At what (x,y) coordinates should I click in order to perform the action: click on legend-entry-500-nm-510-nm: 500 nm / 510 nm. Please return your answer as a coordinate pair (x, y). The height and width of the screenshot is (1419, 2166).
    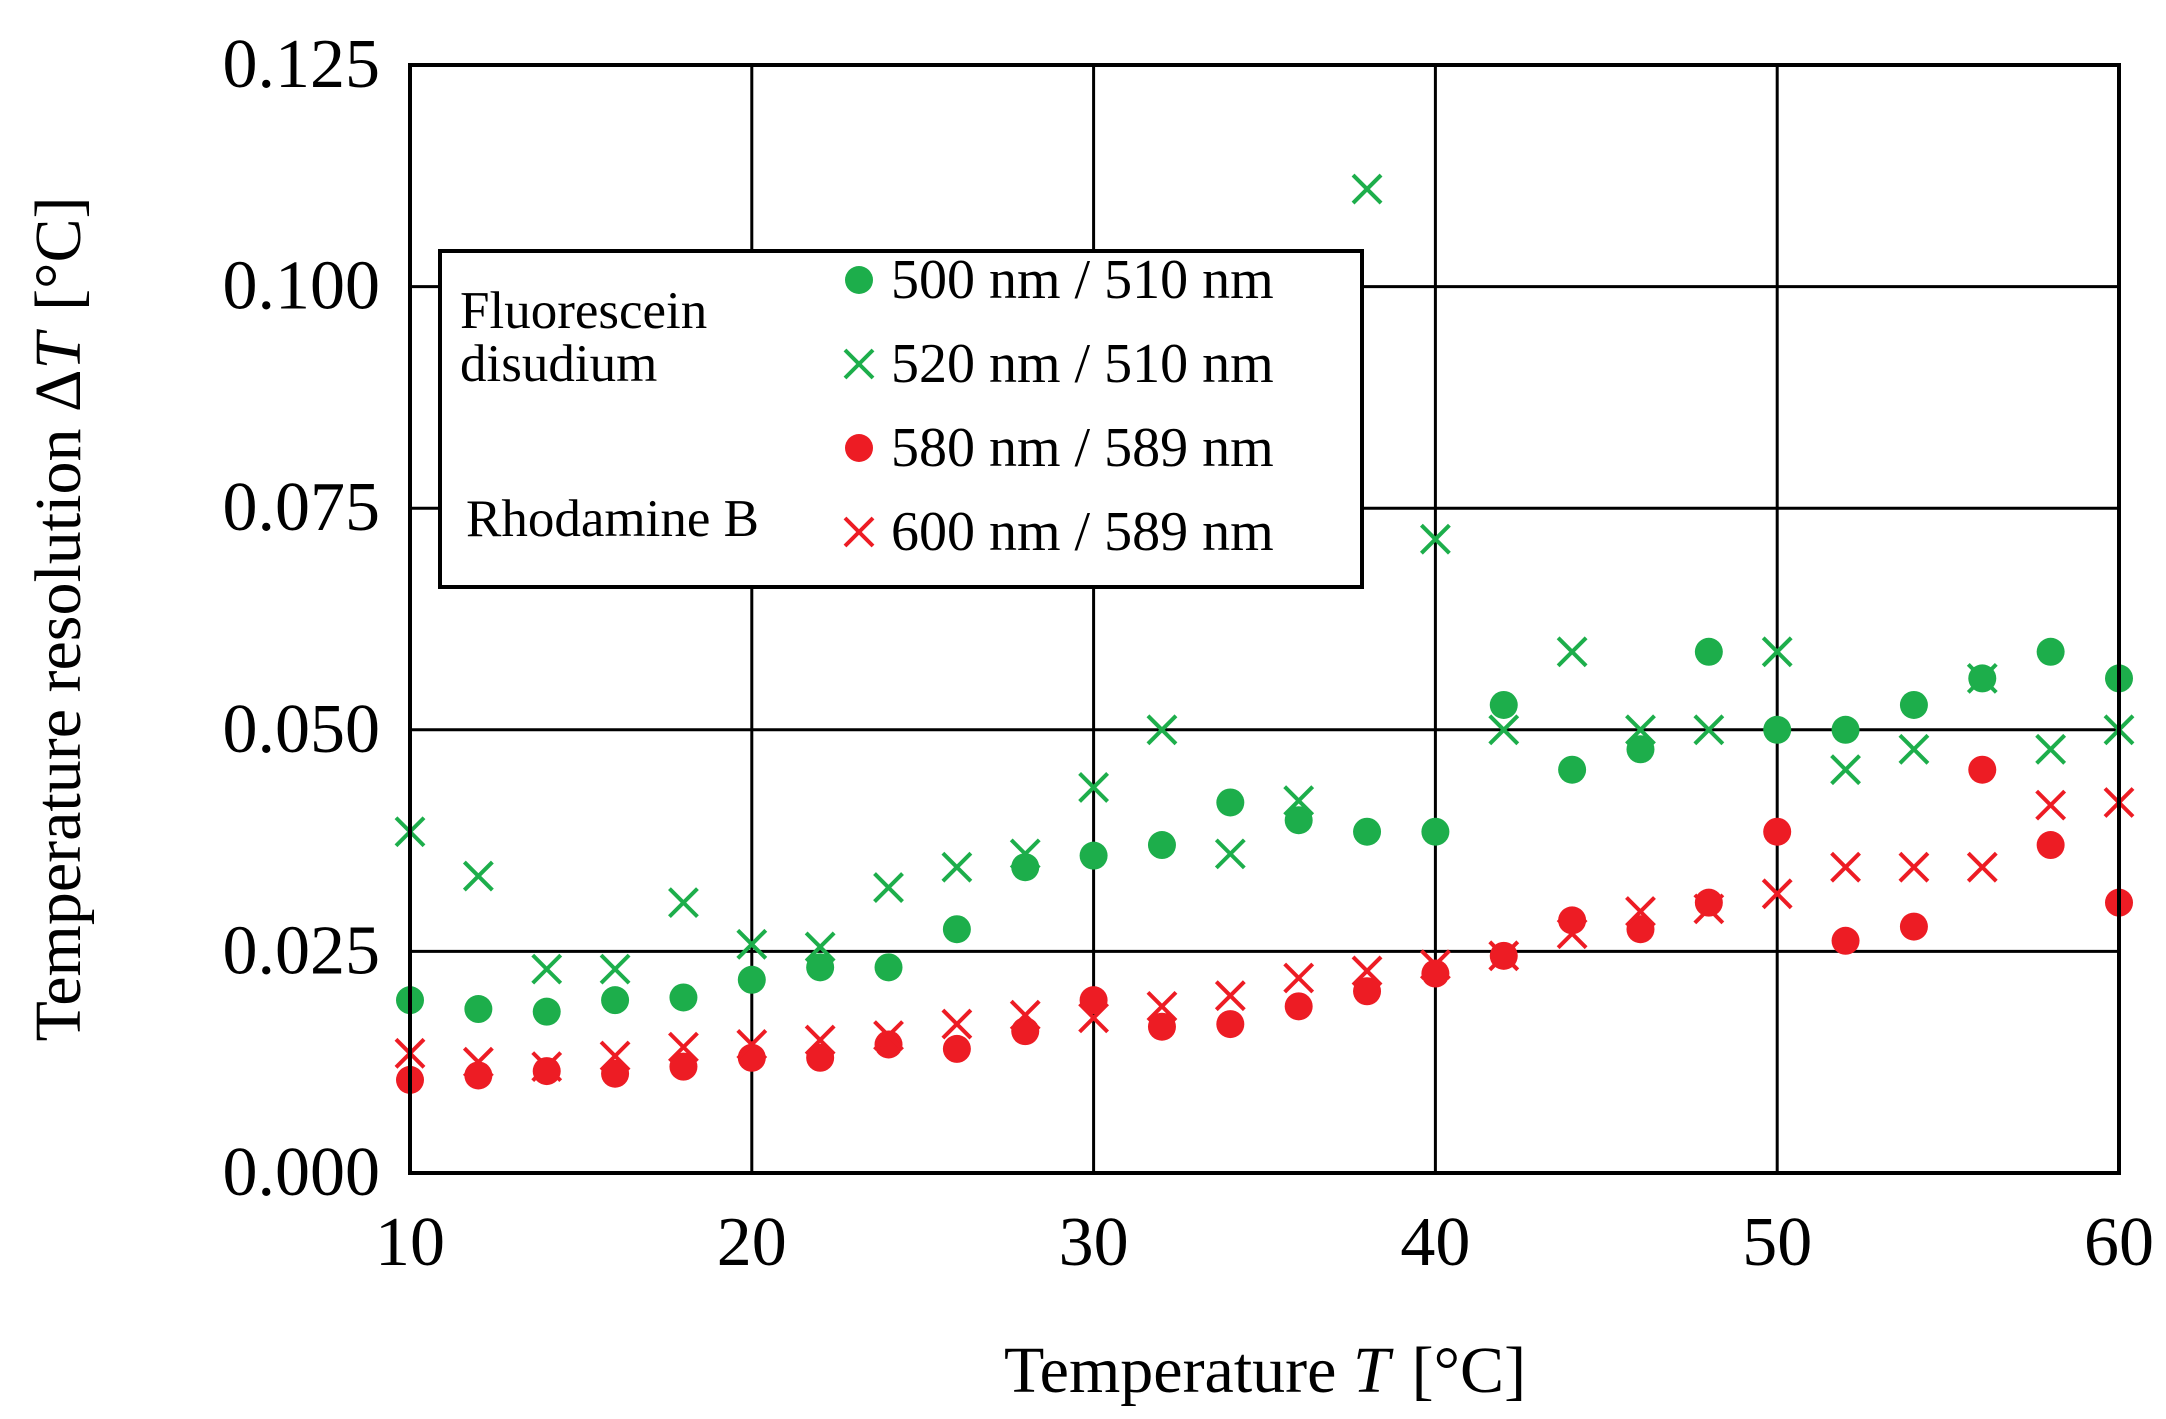
    Looking at the image, I should click on (1059, 280).